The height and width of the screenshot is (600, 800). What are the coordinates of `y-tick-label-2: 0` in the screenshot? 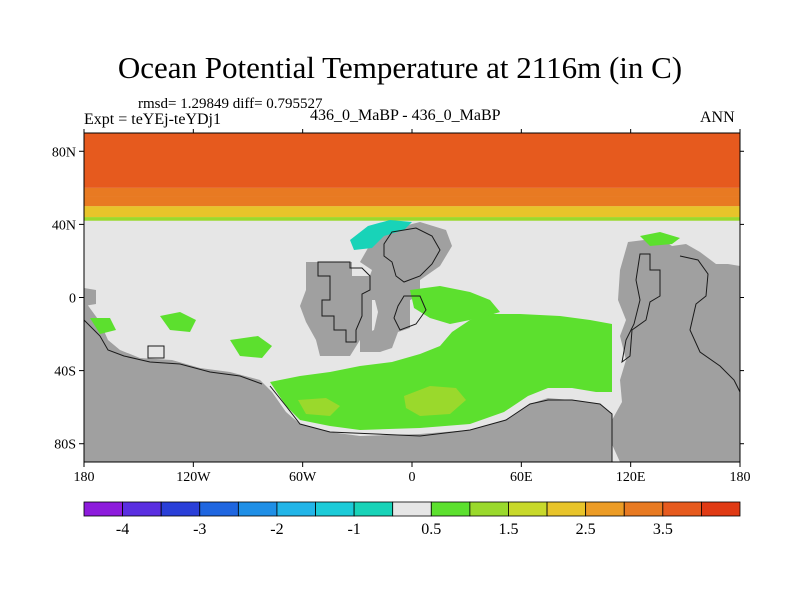 It's located at (72, 299).